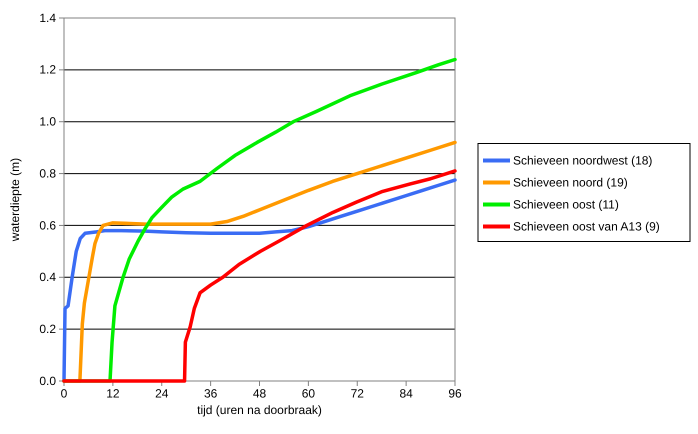  What do you see at coordinates (211, 393) in the screenshot?
I see `x-tick-label: 36` at bounding box center [211, 393].